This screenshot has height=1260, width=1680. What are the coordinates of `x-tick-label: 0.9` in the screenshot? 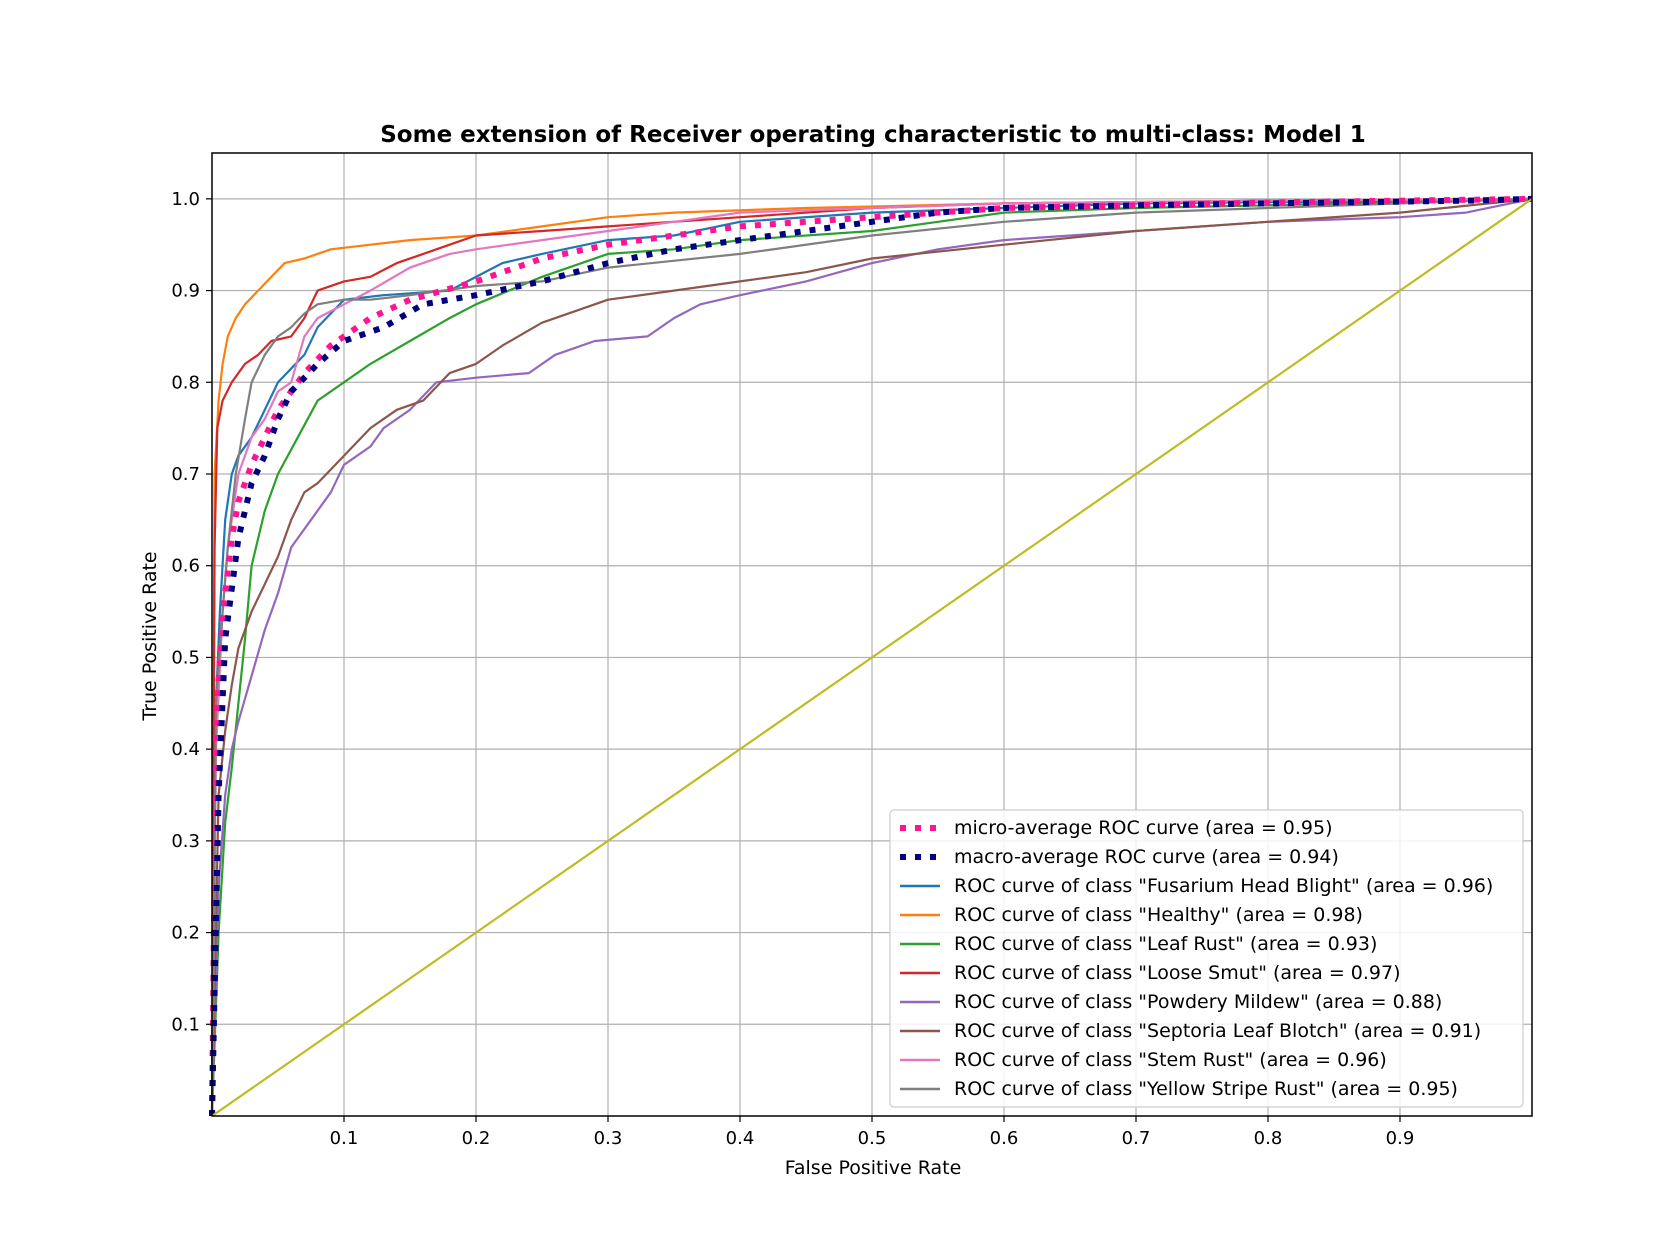 It's located at (1400, 1138).